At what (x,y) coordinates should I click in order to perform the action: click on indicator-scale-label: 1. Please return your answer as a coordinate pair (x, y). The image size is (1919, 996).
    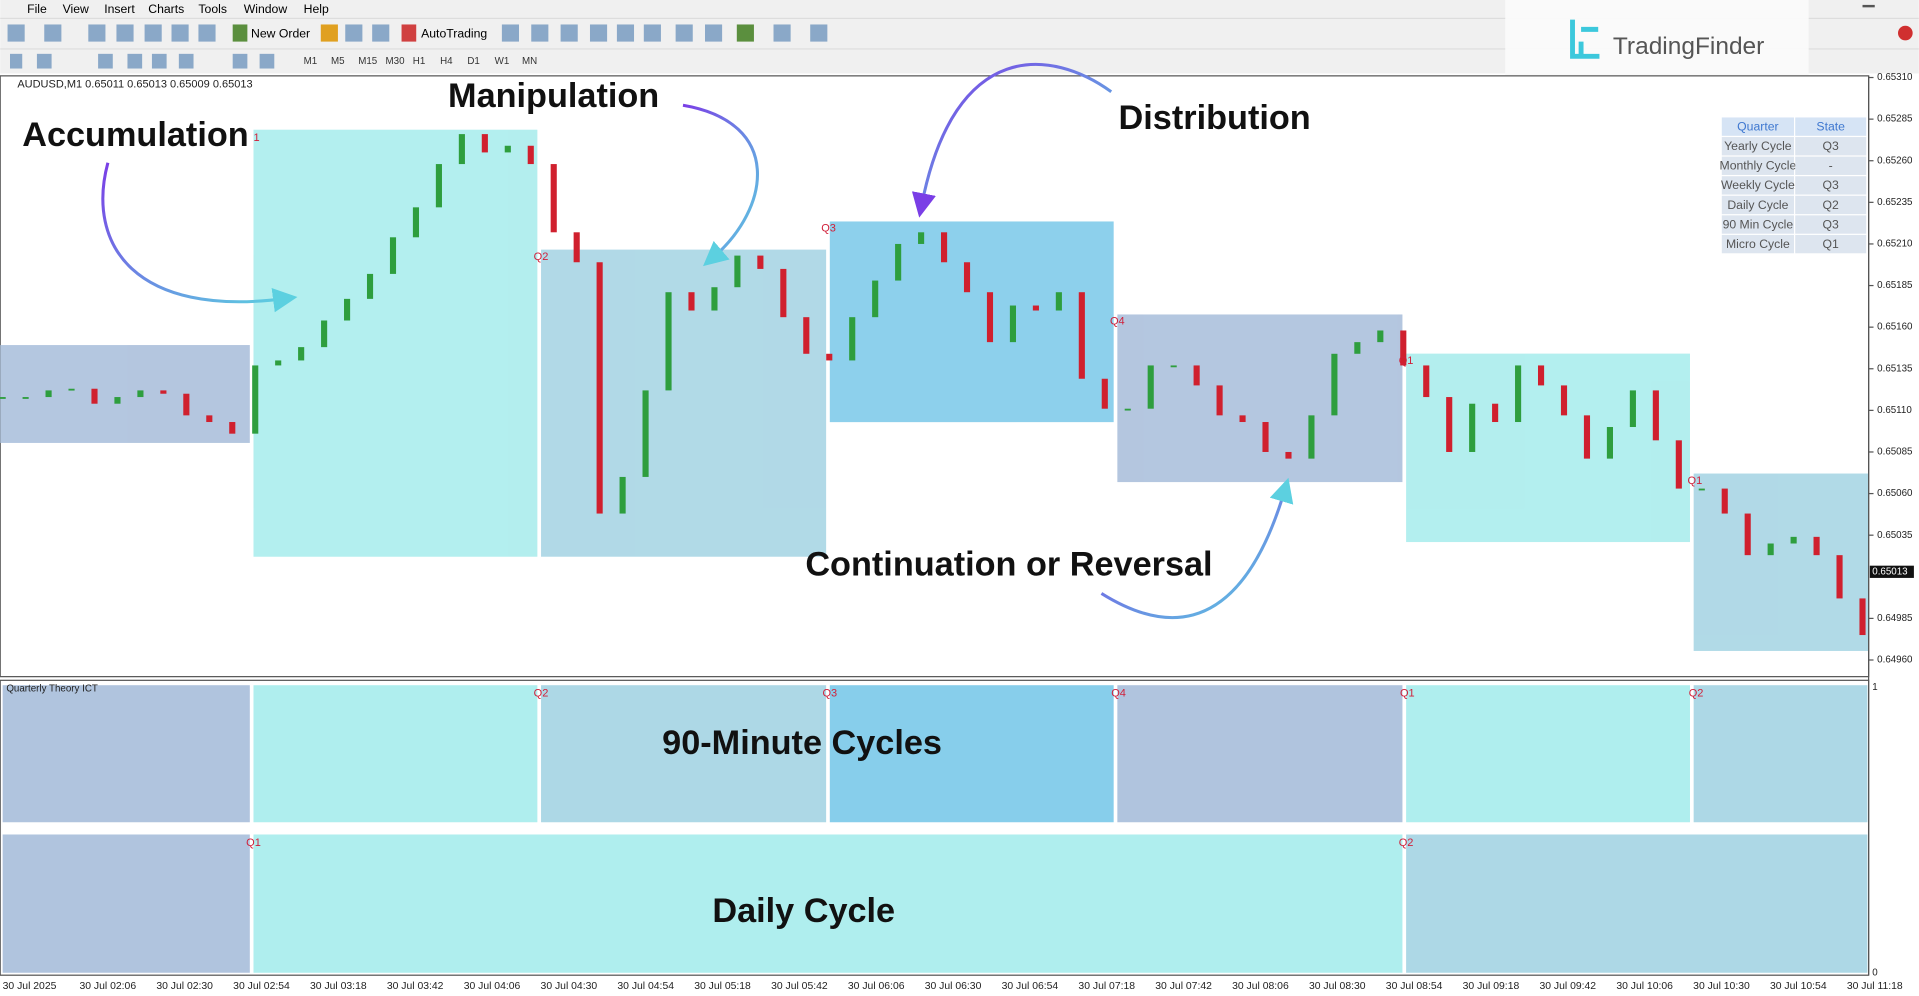
    Looking at the image, I should click on (1874, 687).